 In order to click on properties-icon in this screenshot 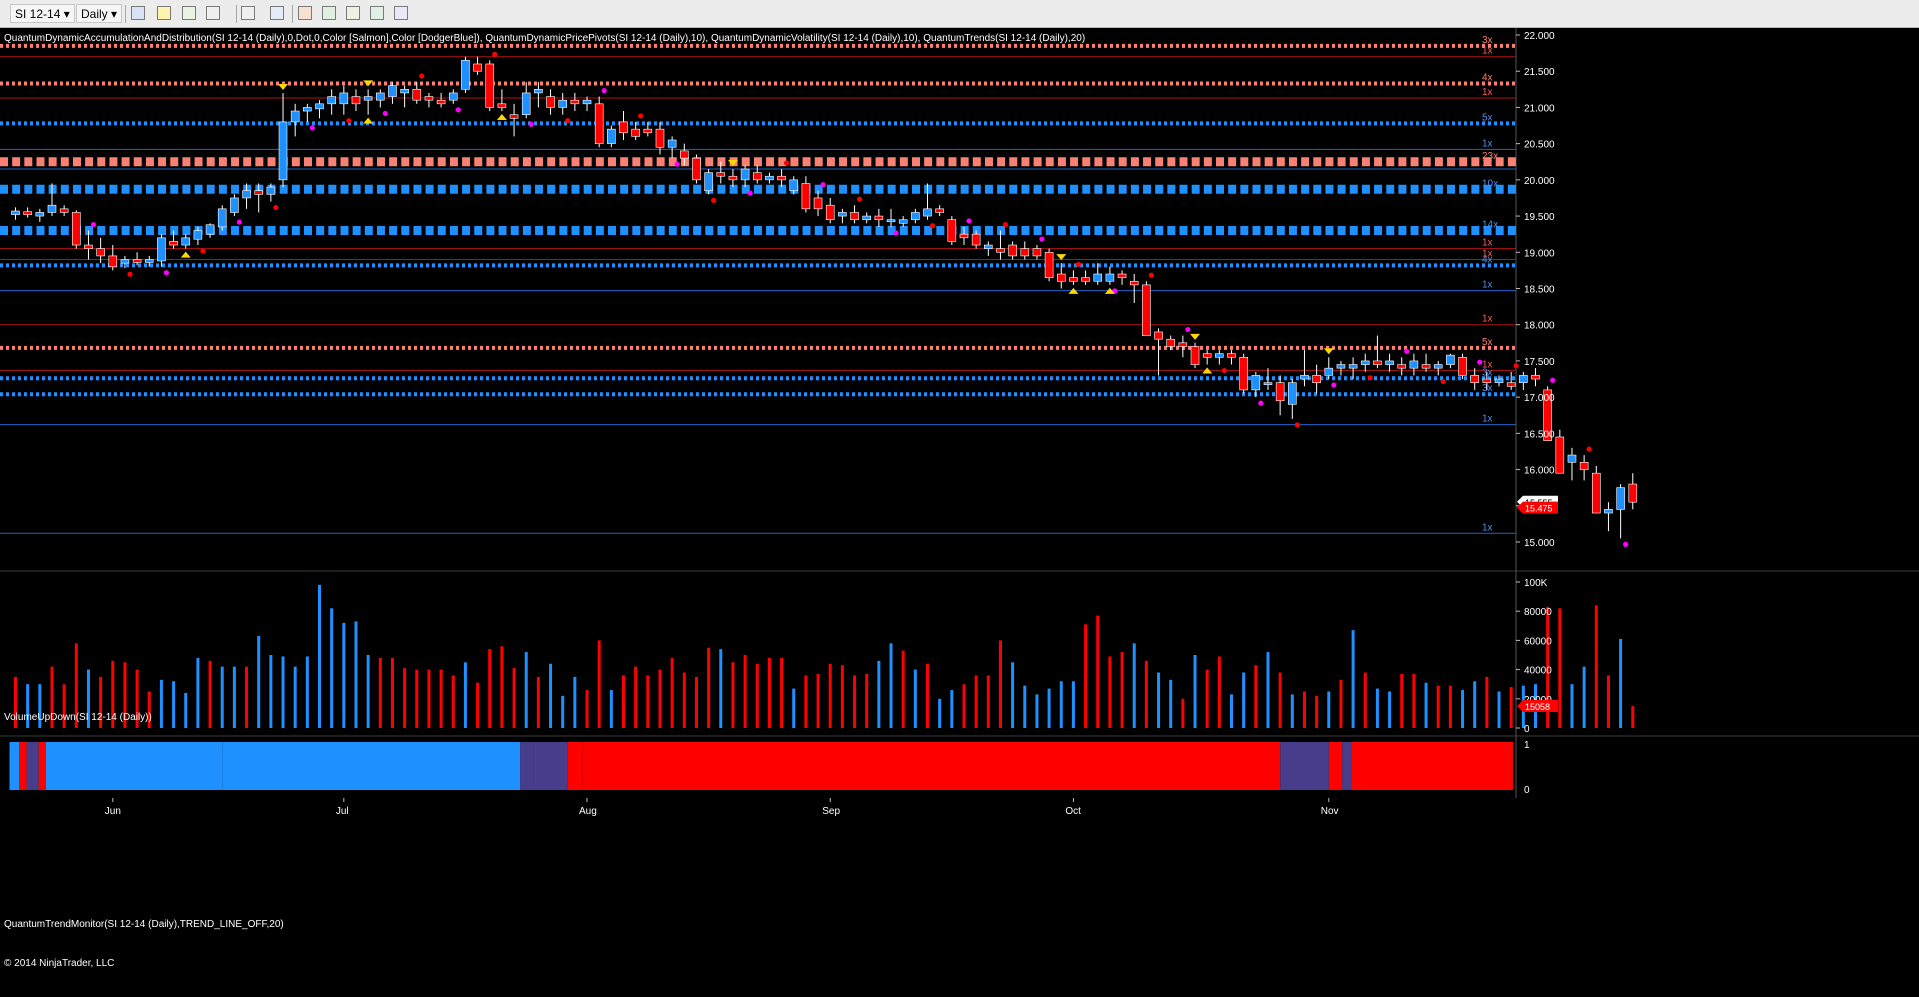, I will do `click(401, 13)`.